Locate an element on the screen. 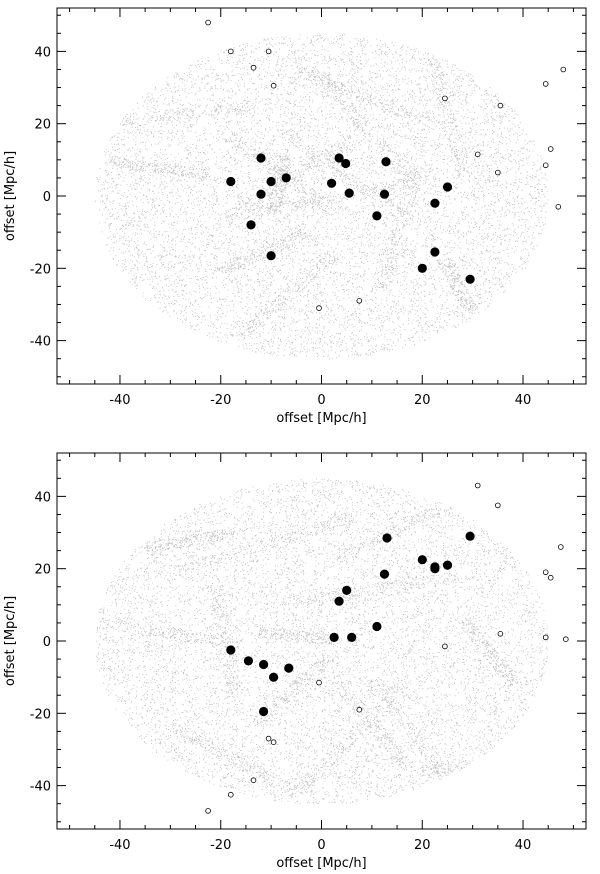  filled-markers-top is located at coordinates (350, 218).